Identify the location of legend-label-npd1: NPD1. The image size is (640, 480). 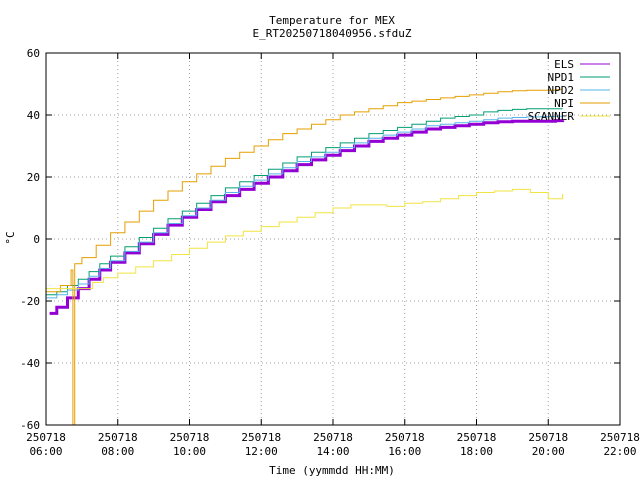
(561, 77).